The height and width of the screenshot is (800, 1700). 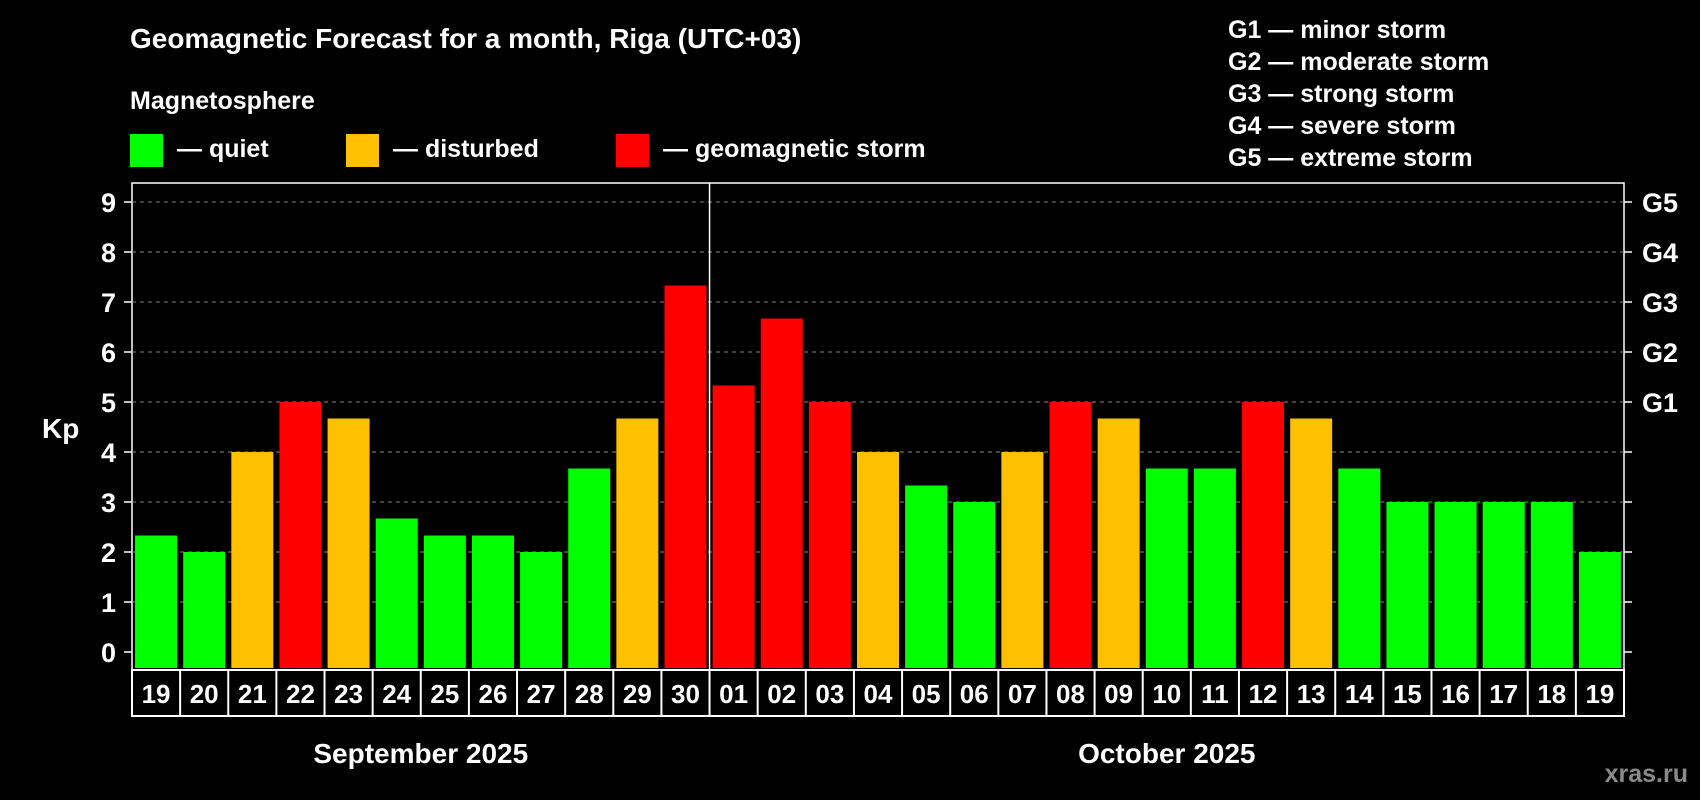 I want to click on x-tick-label: 21, so click(x=252, y=694).